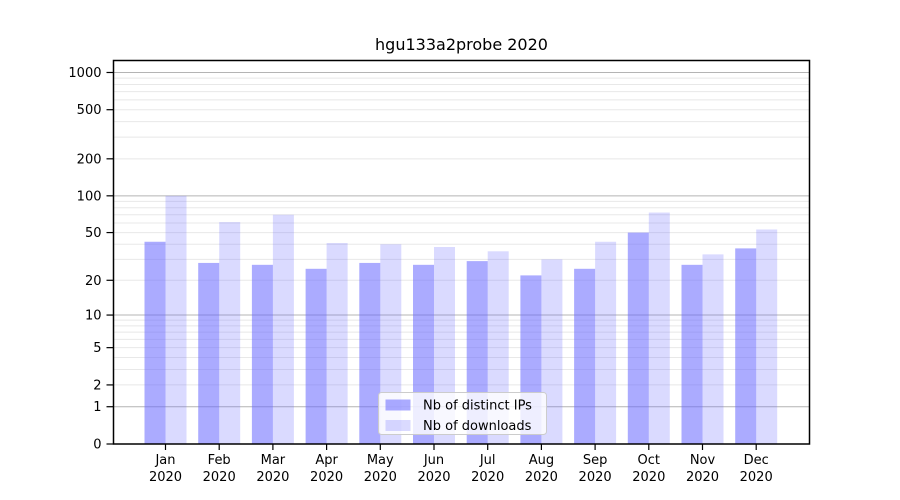 This screenshot has width=900, height=500. Describe the element at coordinates (209, 353) in the screenshot. I see `bar-distinct-ips-Feb` at that location.